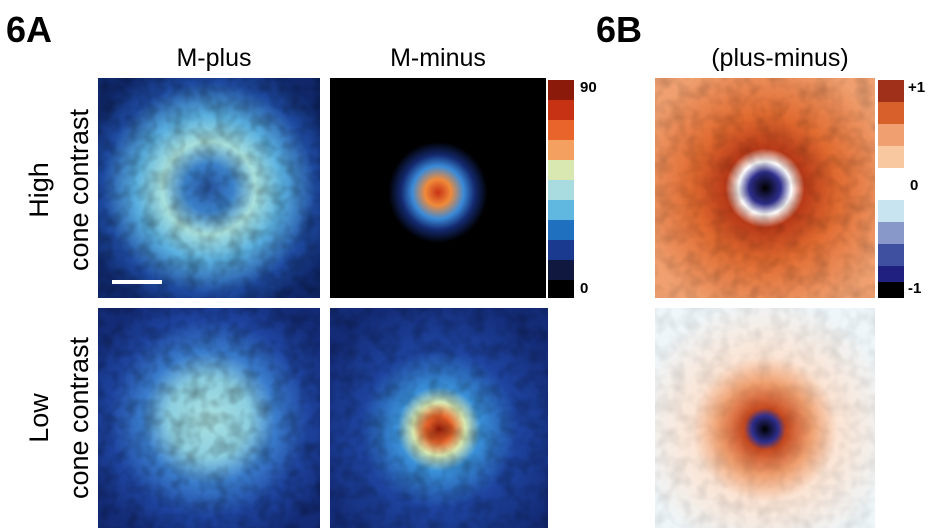 This screenshot has height=528, width=938. What do you see at coordinates (39, 418) in the screenshot?
I see `row-title: Low` at bounding box center [39, 418].